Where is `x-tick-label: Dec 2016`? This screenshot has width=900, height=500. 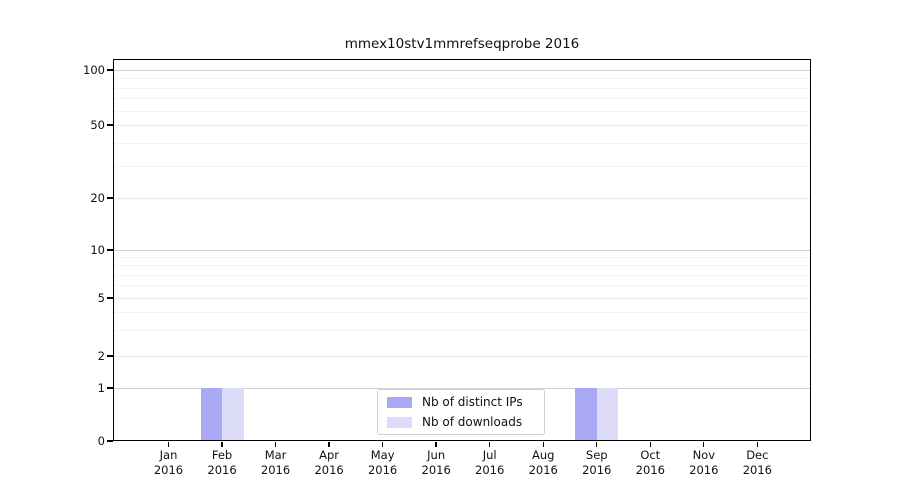 x-tick-label: Dec 2016 is located at coordinates (757, 462).